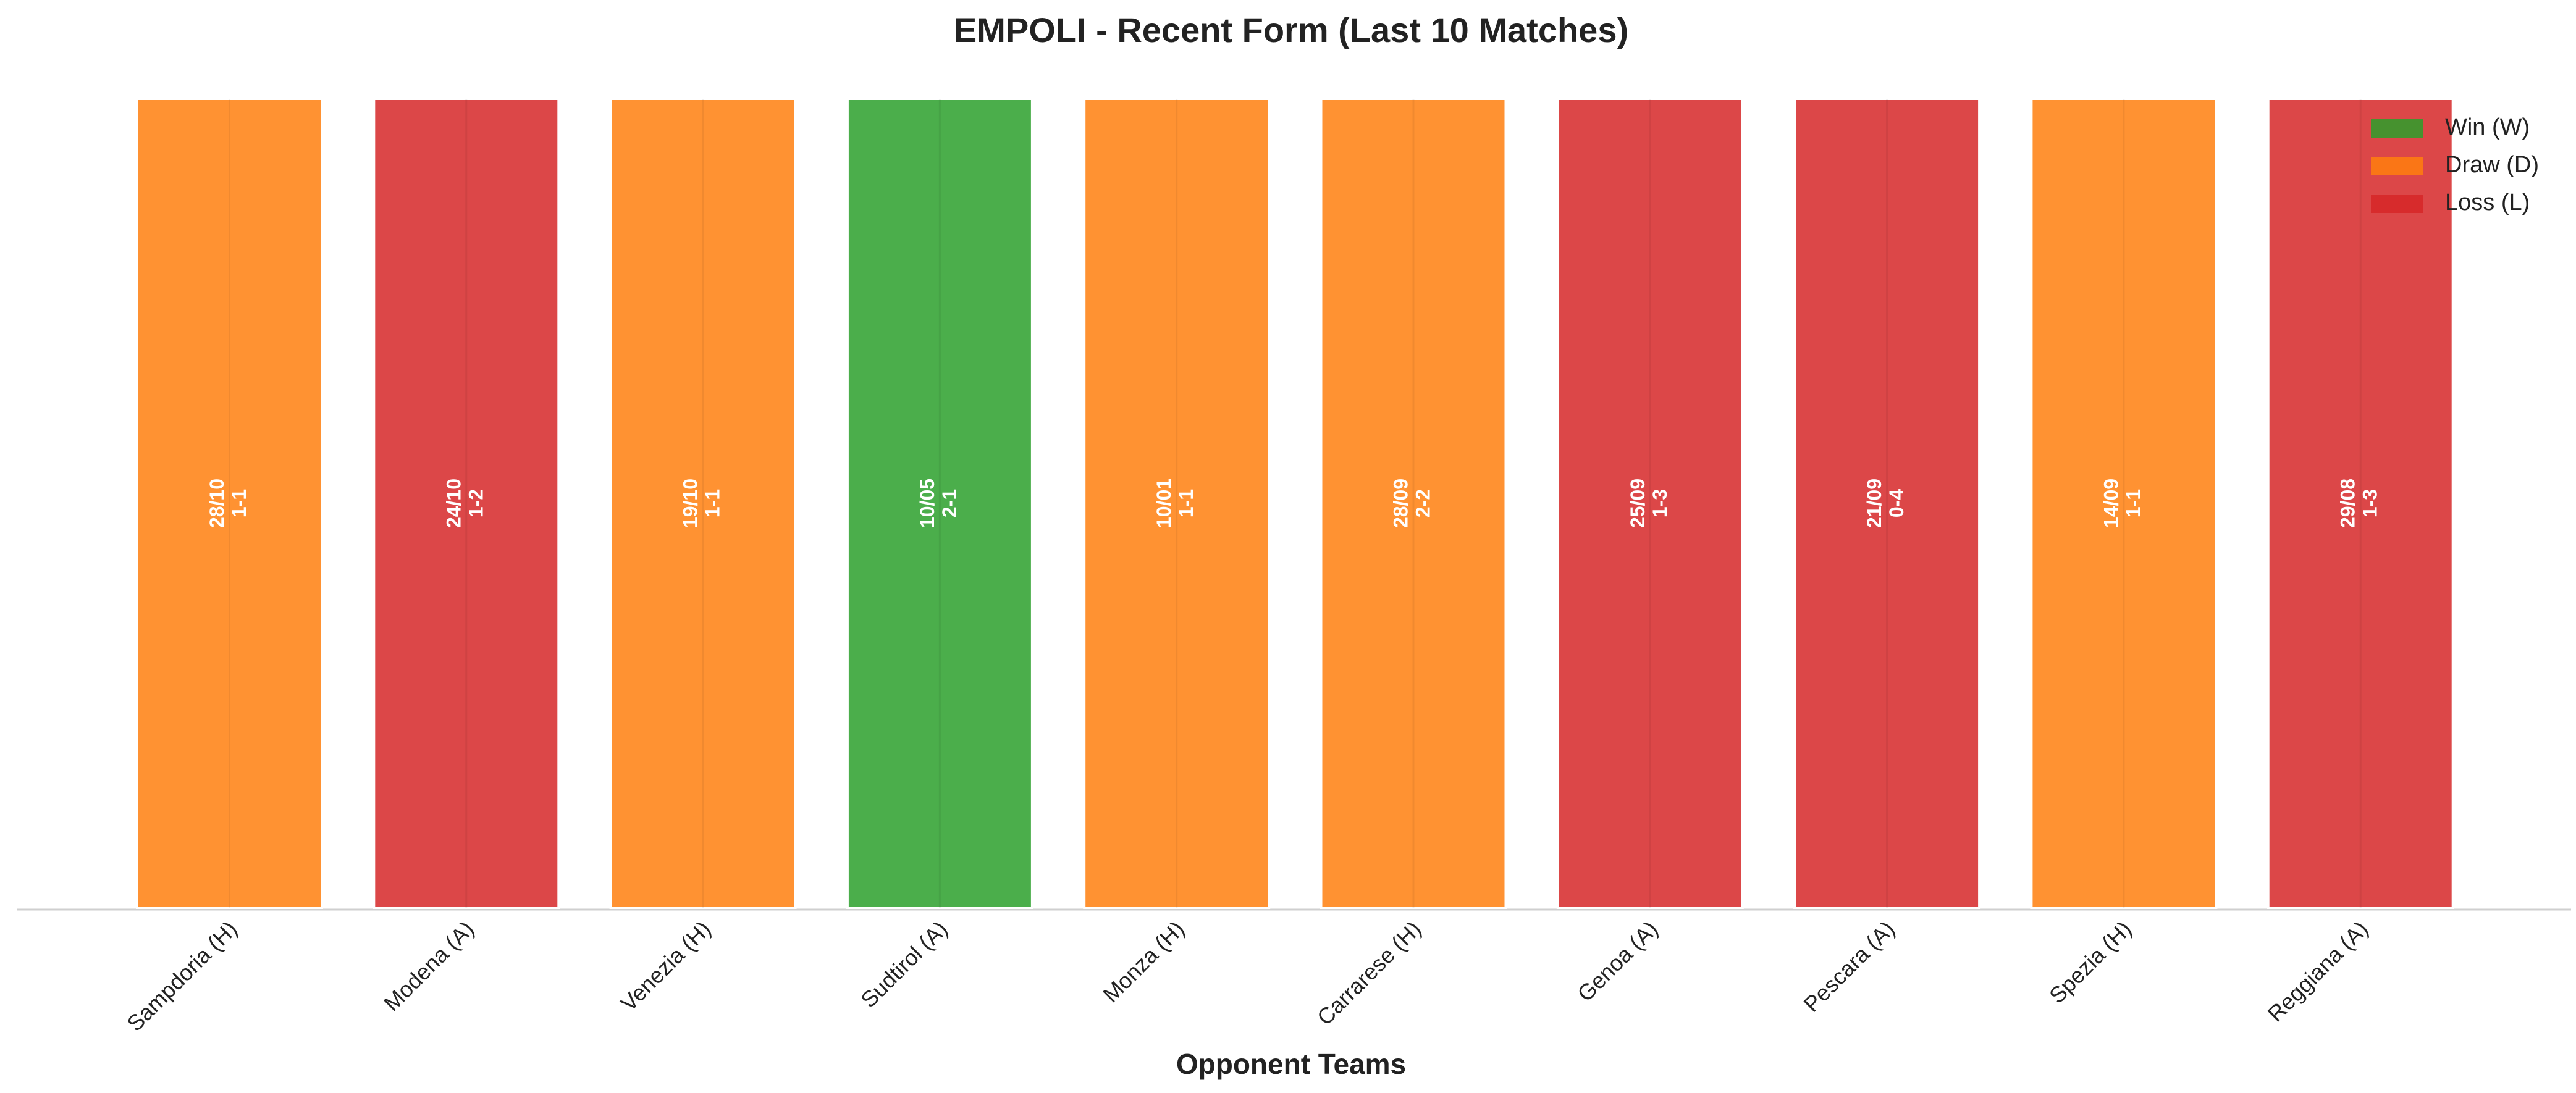  What do you see at coordinates (1617, 961) in the screenshot?
I see `x-tick-label: Genoa (A)` at bounding box center [1617, 961].